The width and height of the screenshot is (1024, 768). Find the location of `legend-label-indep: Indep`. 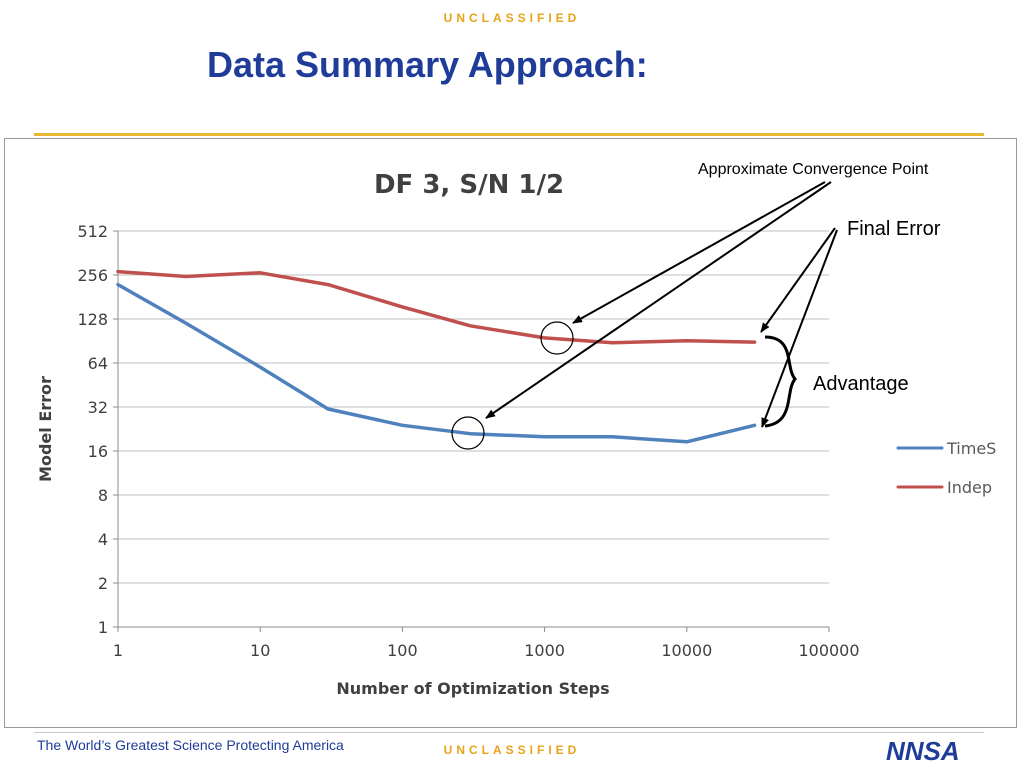

legend-label-indep: Indep is located at coordinates (969, 487).